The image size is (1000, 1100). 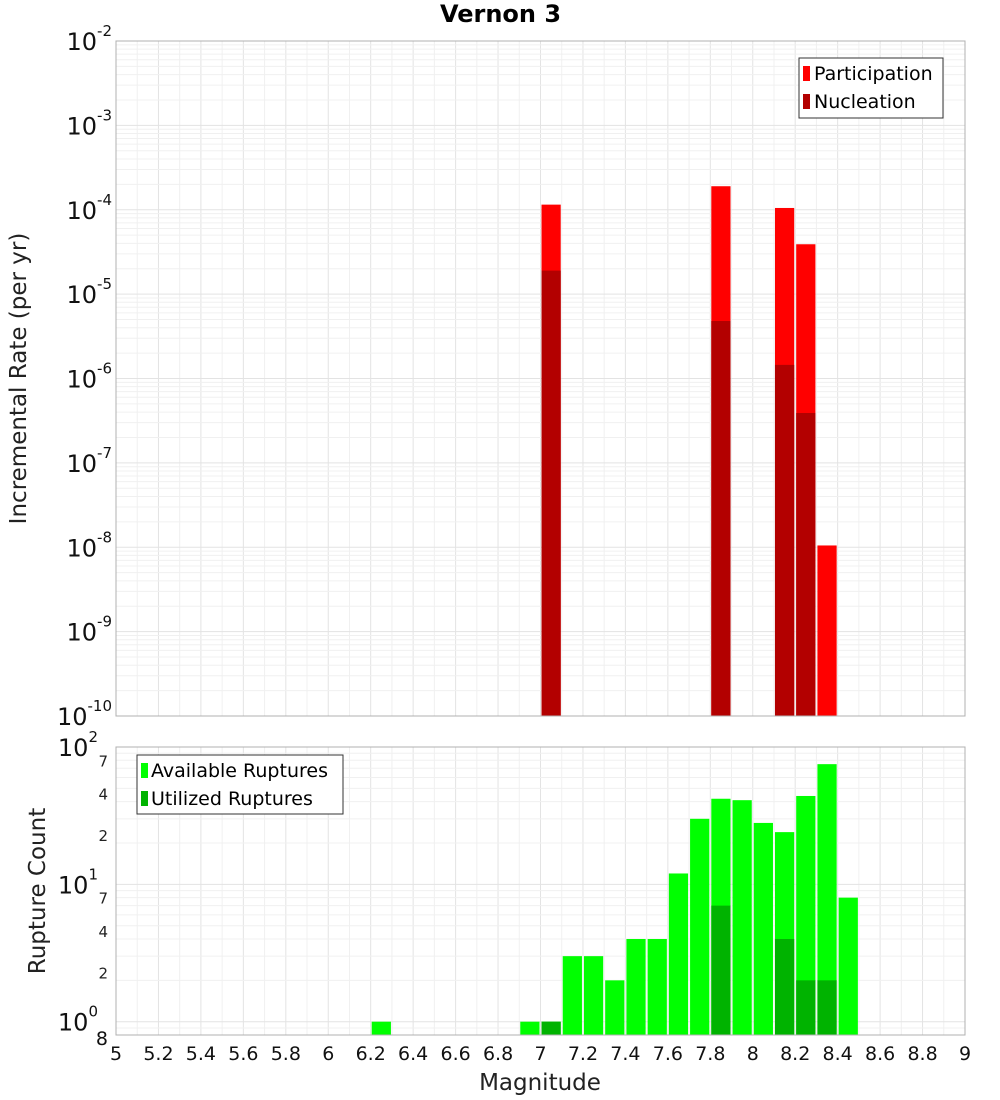 I want to click on rate-y-tick-exponent: -3, so click(x=104, y=115).